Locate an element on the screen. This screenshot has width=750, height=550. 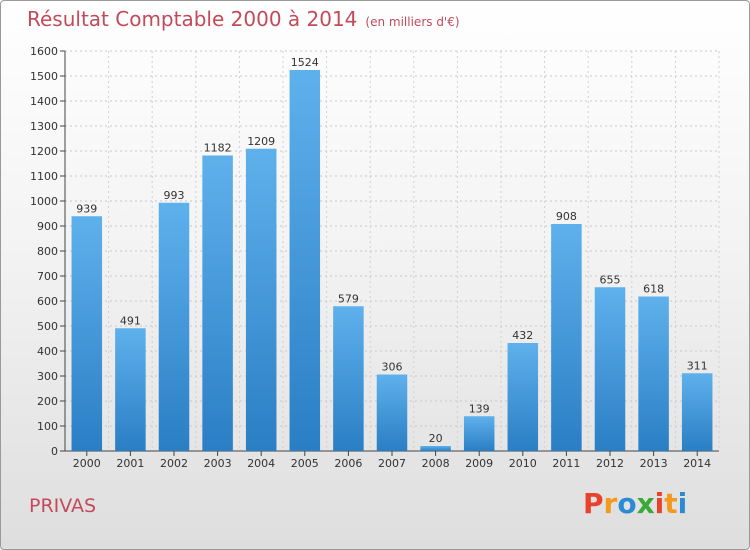
x-tick-label: 2003 is located at coordinates (218, 463).